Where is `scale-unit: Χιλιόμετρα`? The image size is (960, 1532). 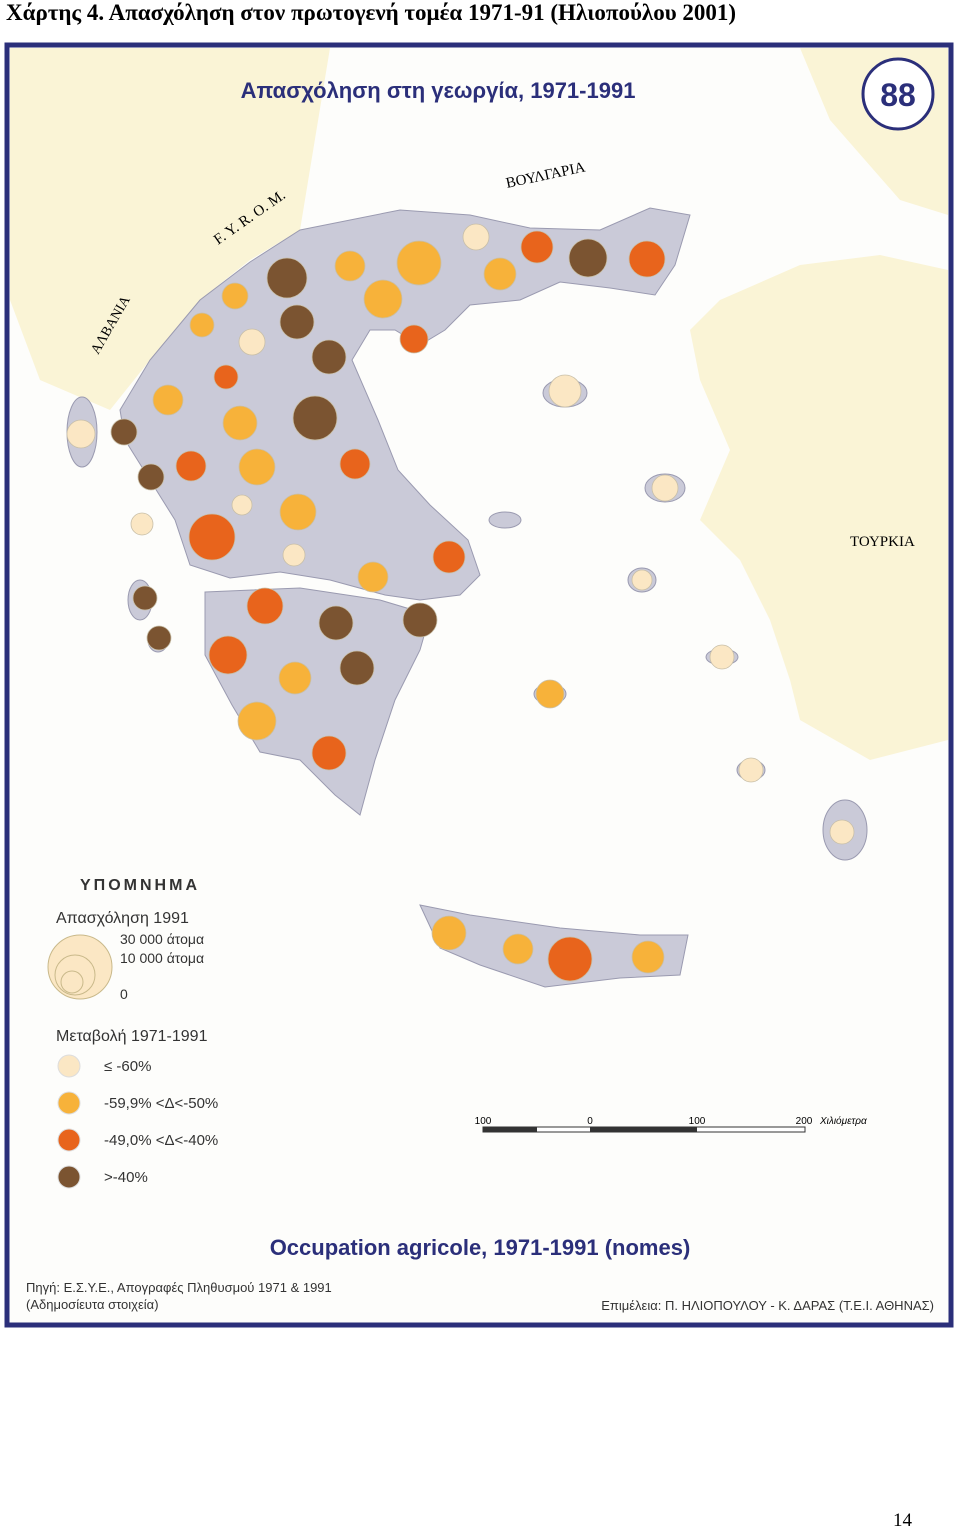 scale-unit: Χιλιόμετρα is located at coordinates (843, 1121).